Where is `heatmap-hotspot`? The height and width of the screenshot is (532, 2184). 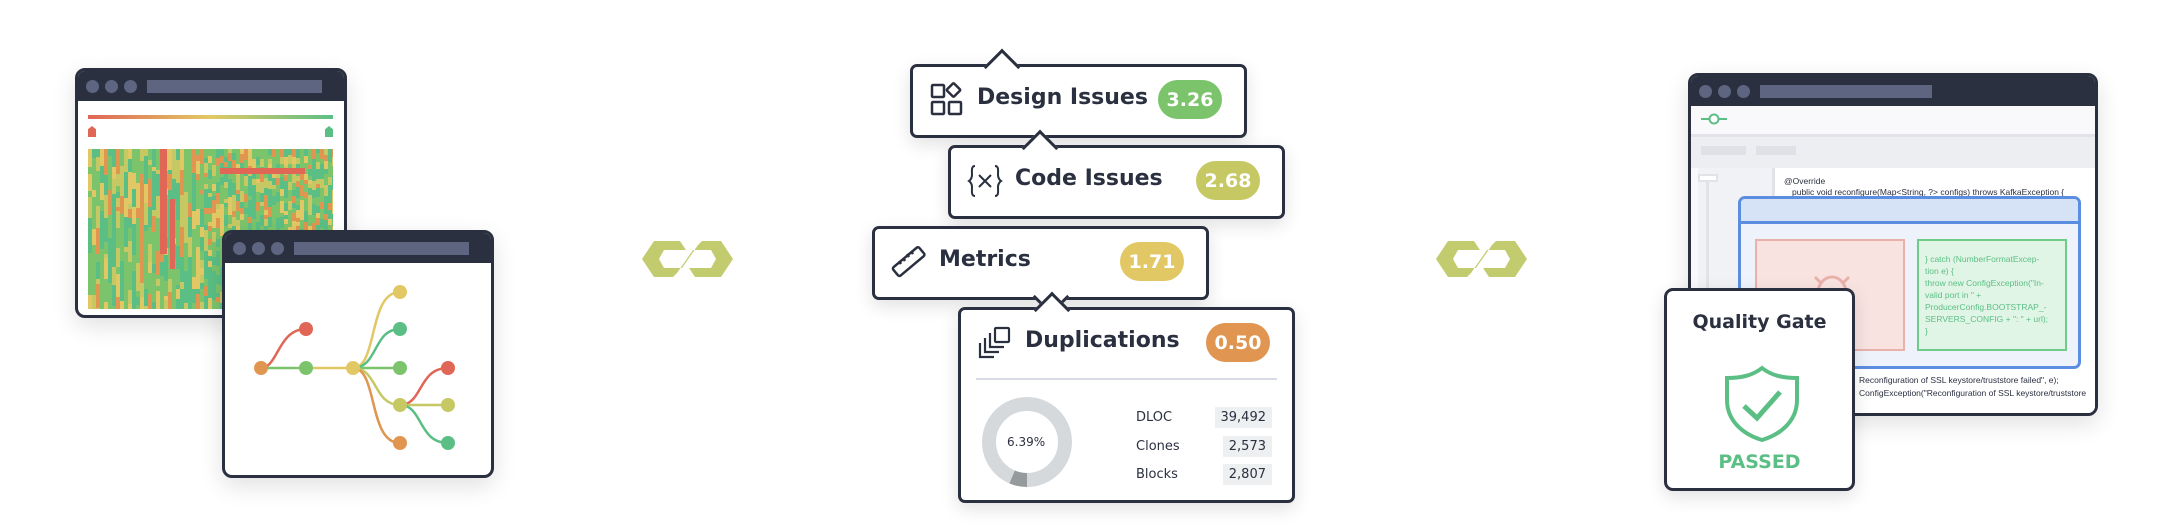
heatmap-hotspot is located at coordinates (172, 234).